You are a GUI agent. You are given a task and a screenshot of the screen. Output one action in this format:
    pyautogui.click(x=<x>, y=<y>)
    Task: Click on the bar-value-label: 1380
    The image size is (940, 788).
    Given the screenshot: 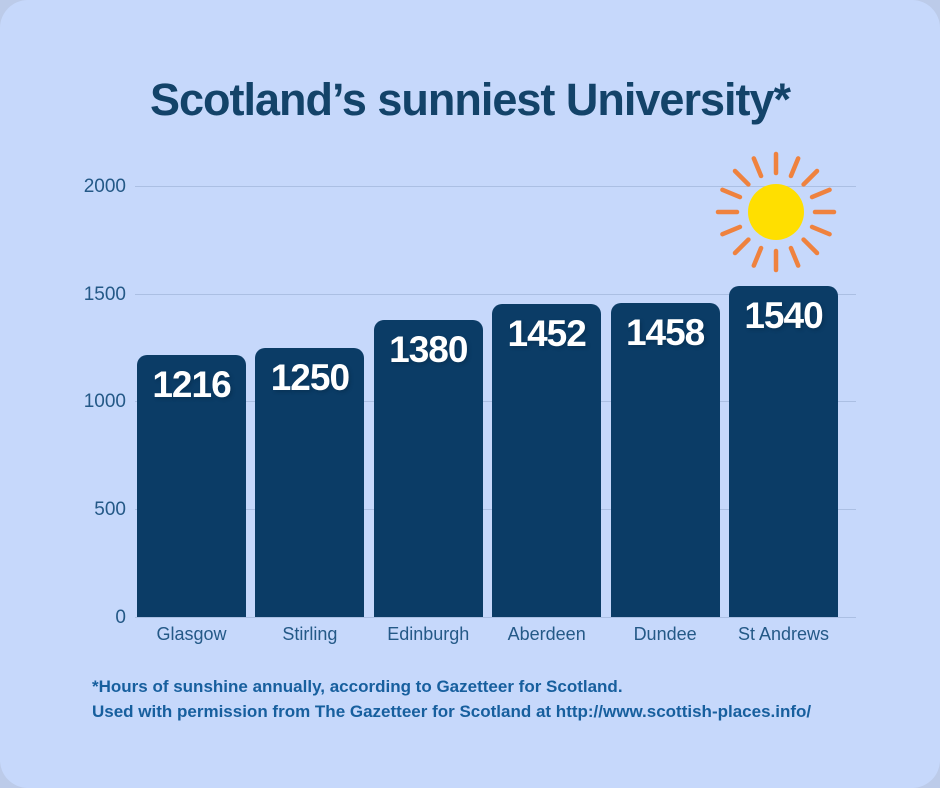 What is the action you would take?
    pyautogui.click(x=428, y=349)
    